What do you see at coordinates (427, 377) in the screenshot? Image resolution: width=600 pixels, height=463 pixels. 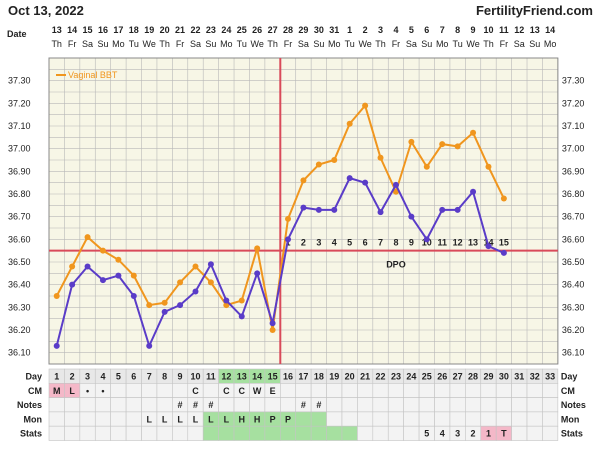 I see `day-number: 25` at bounding box center [427, 377].